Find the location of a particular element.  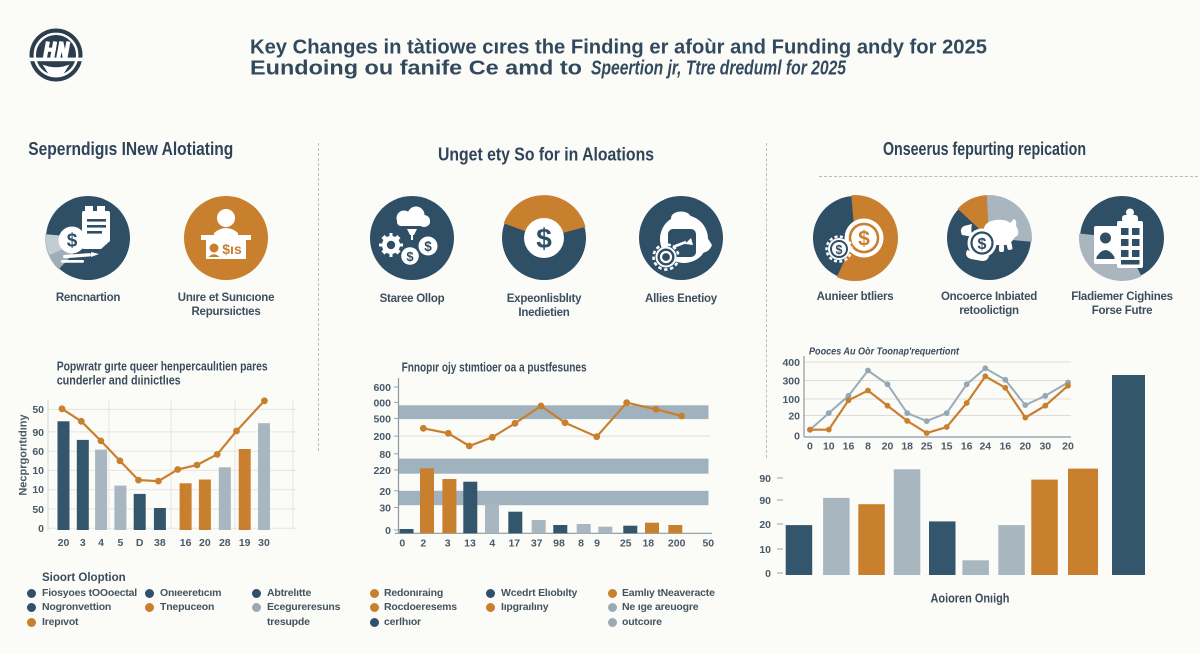

svg-text: 98 is located at coordinates (559, 544).